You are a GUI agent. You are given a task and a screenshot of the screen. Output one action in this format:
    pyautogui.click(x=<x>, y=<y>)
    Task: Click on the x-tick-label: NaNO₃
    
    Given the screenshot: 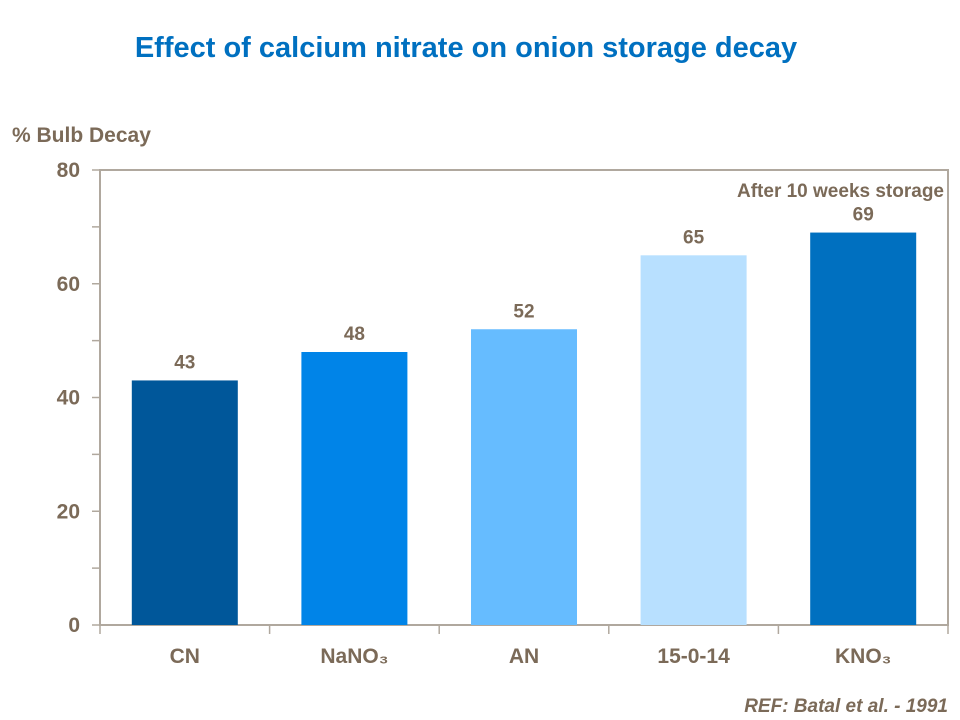 What is the action you would take?
    pyautogui.click(x=354, y=656)
    